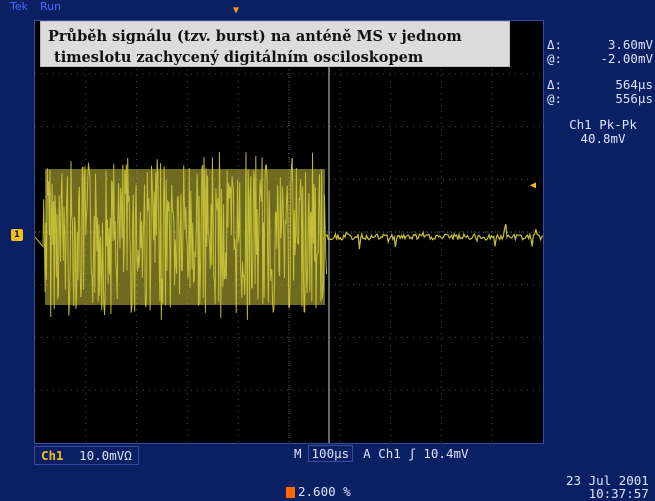 The image size is (655, 501). What do you see at coordinates (555, 98) in the screenshot?
I see `time-at-label: @:` at bounding box center [555, 98].